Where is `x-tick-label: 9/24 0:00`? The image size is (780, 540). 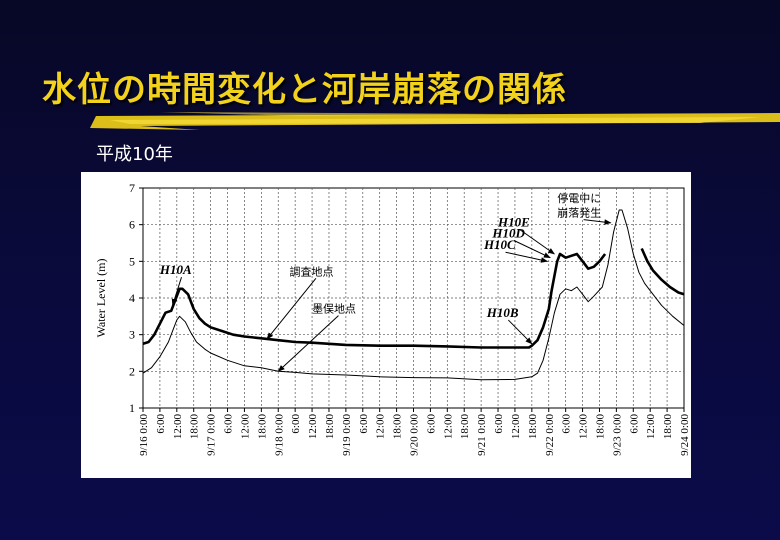 x-tick-label: 9/24 0:00 is located at coordinates (685, 435).